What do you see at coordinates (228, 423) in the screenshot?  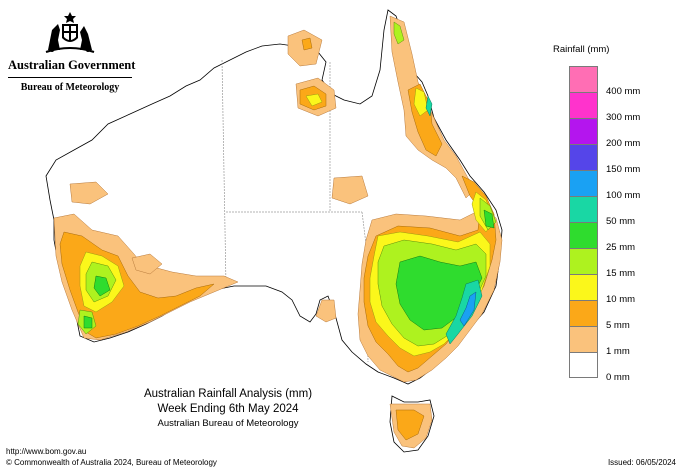 I see `caption-source: Australian Bureau of Meteorology` at bounding box center [228, 423].